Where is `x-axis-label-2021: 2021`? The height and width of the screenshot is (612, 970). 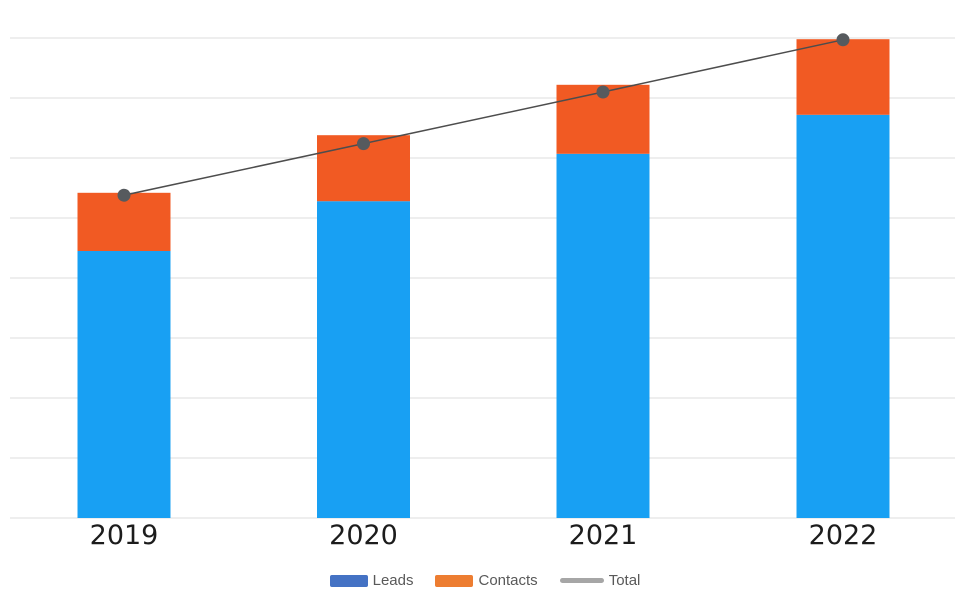 x-axis-label-2021: 2021 is located at coordinates (603, 535).